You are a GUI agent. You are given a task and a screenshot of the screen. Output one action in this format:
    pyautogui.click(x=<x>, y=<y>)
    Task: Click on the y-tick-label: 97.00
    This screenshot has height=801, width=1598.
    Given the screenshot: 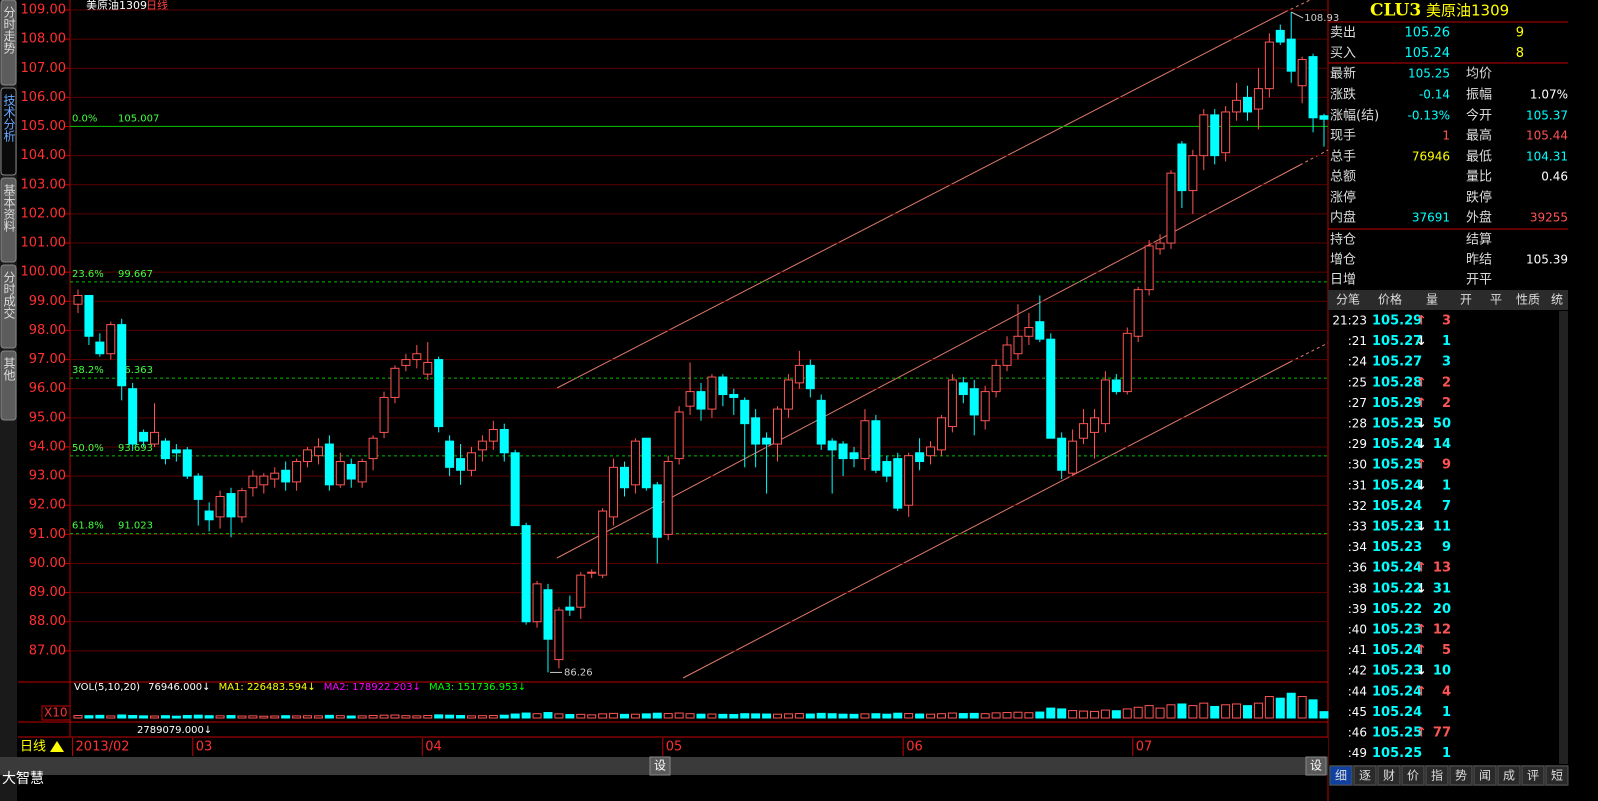 What is the action you would take?
    pyautogui.click(x=47, y=359)
    